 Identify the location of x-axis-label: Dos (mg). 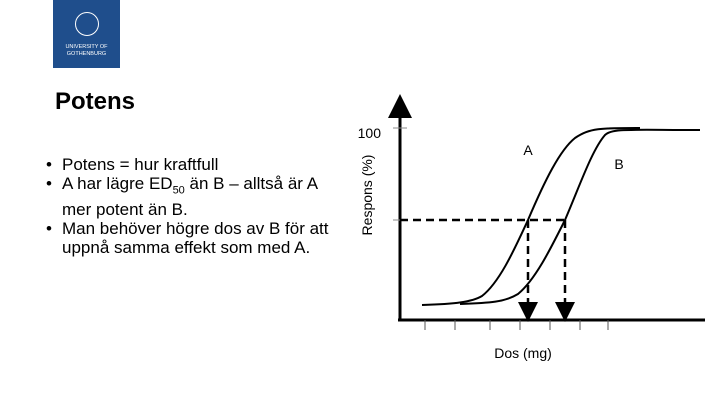
(523, 353).